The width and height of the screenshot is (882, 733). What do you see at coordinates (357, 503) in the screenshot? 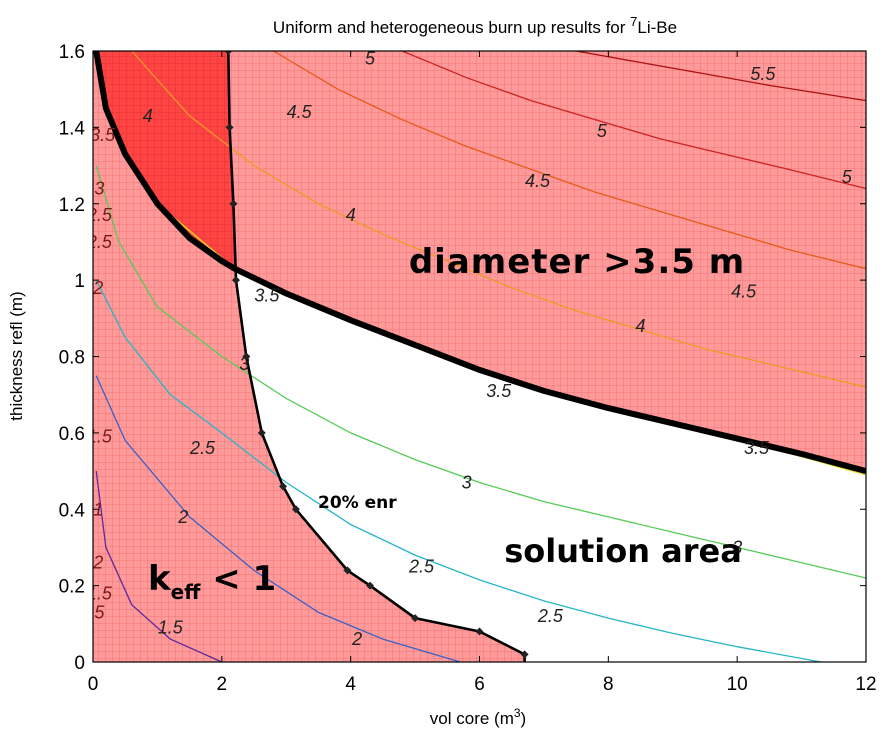
I see `enrichment-label: 20% enr` at bounding box center [357, 503].